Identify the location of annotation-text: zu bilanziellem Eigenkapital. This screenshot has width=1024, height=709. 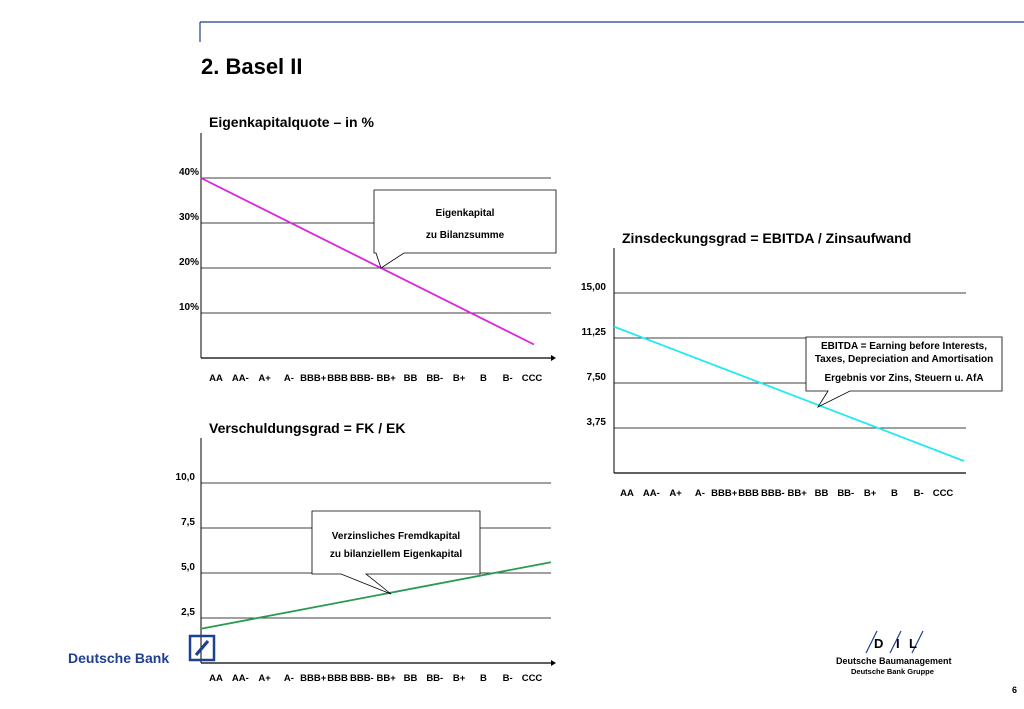
(396, 554).